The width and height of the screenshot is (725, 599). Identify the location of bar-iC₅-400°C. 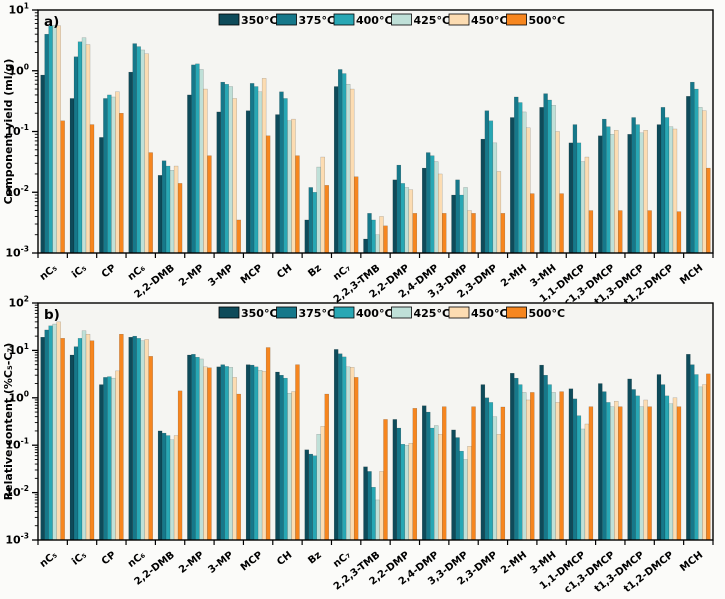
(80, 439).